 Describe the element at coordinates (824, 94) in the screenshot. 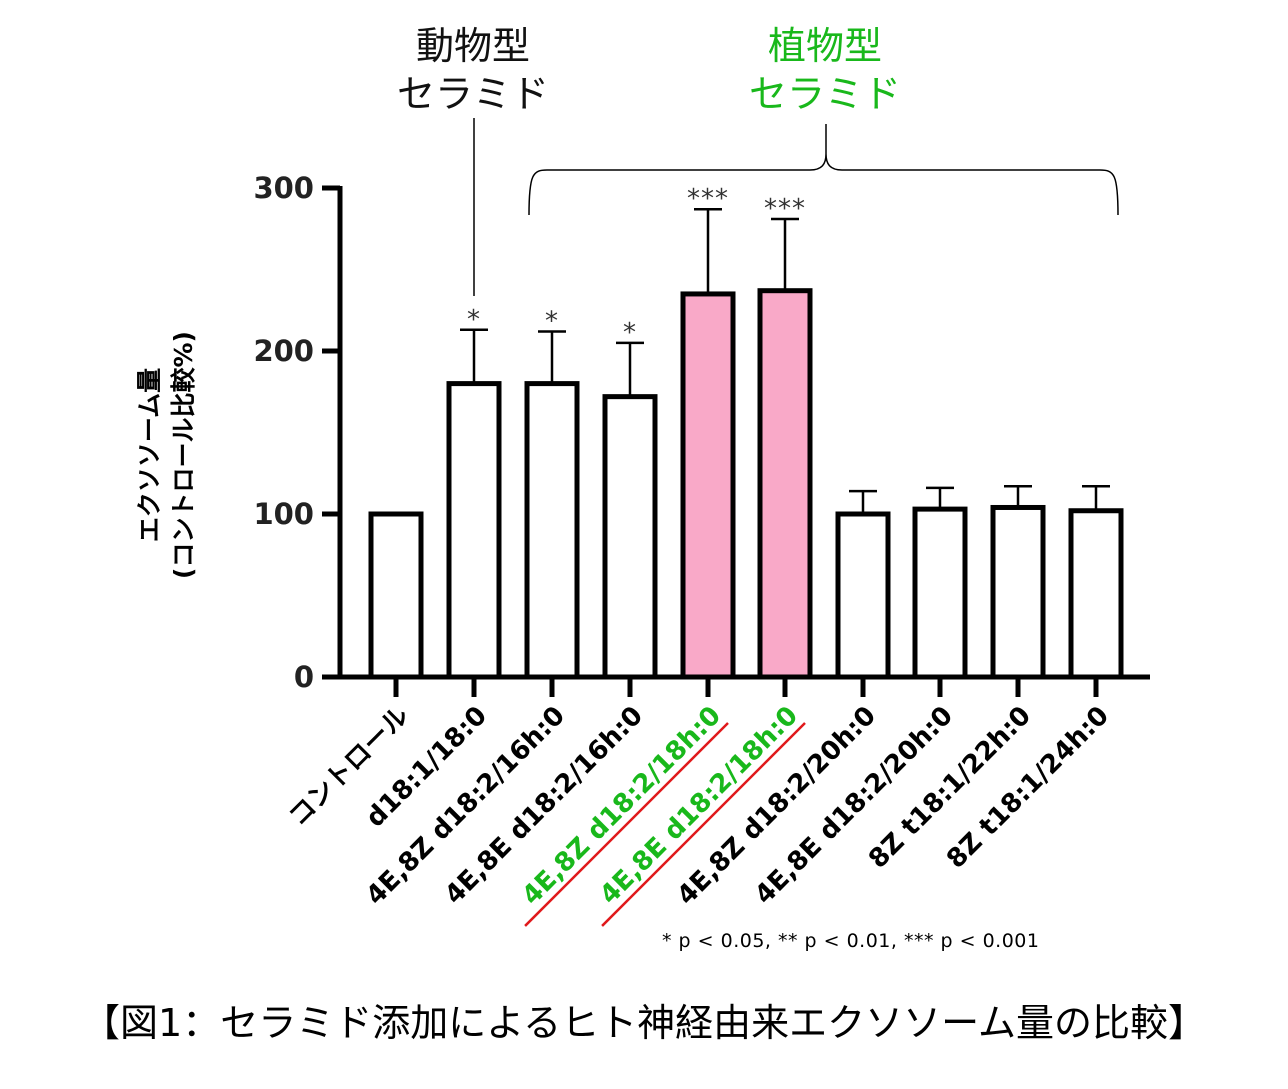

I see `plant-ceramide-line2: セラミド` at that location.